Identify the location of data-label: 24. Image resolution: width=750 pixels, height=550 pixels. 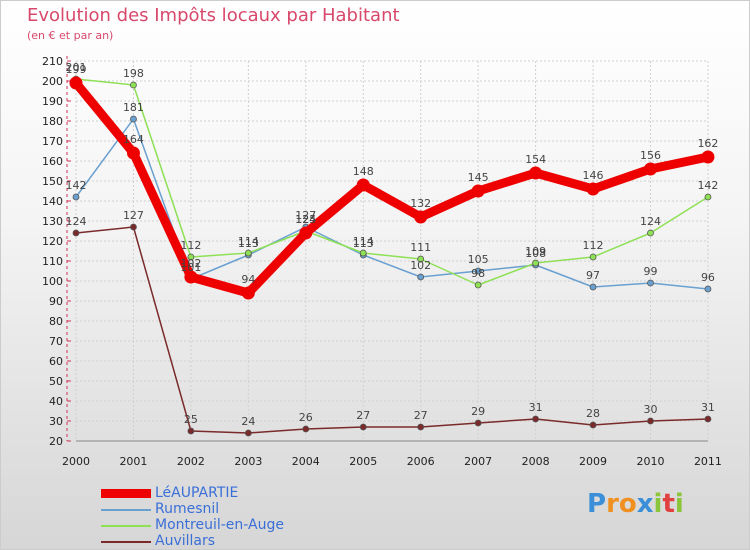
(248, 421).